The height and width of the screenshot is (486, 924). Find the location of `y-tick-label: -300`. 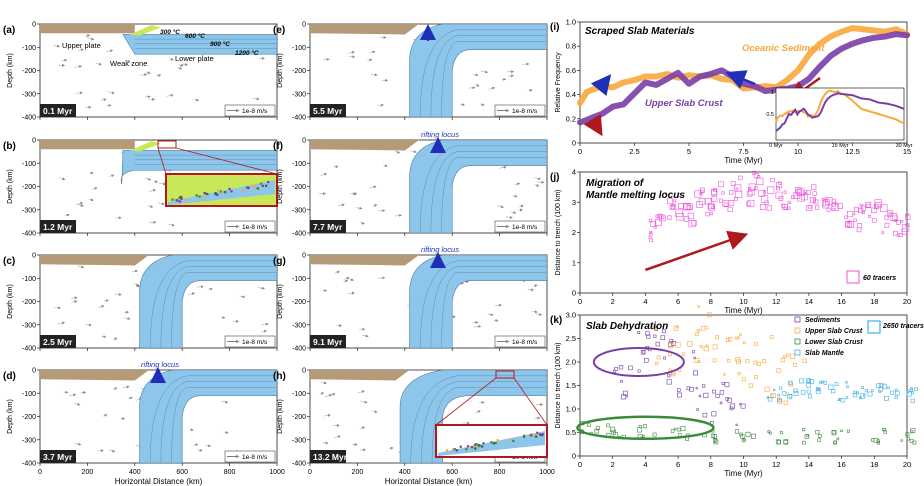

y-tick-label: -300 is located at coordinates (299, 94).